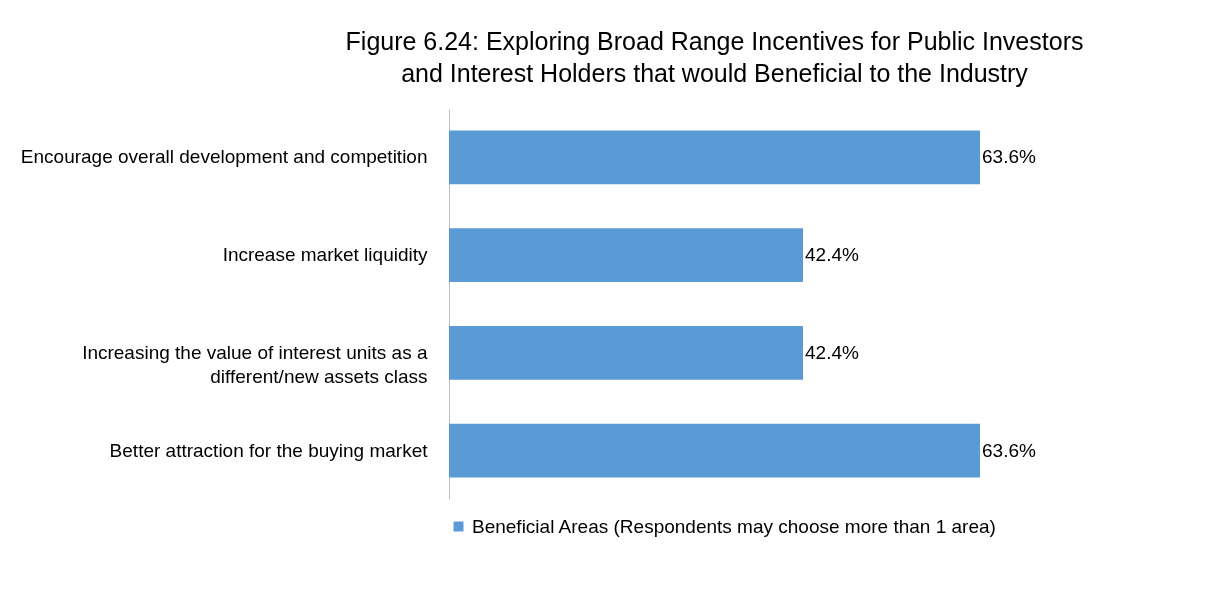  Describe the element at coordinates (255, 364) in the screenshot. I see `y-tick-label: Increasing the value of interest units as a different/new assets class` at that location.